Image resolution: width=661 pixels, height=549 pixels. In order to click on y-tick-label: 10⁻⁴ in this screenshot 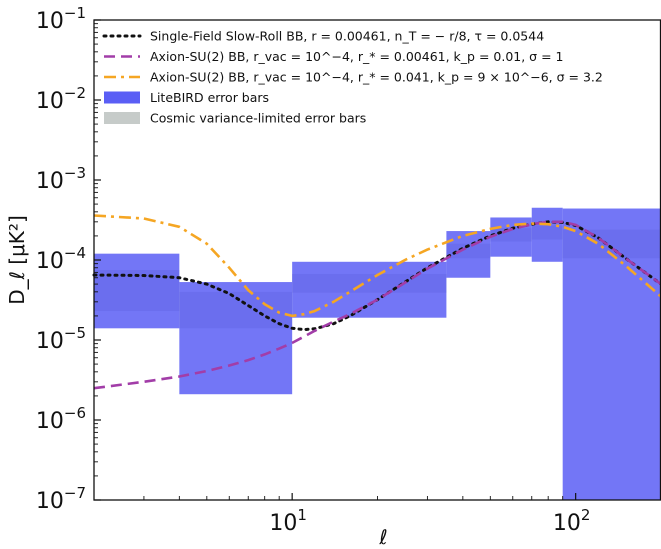, I will do `click(61, 259)`.